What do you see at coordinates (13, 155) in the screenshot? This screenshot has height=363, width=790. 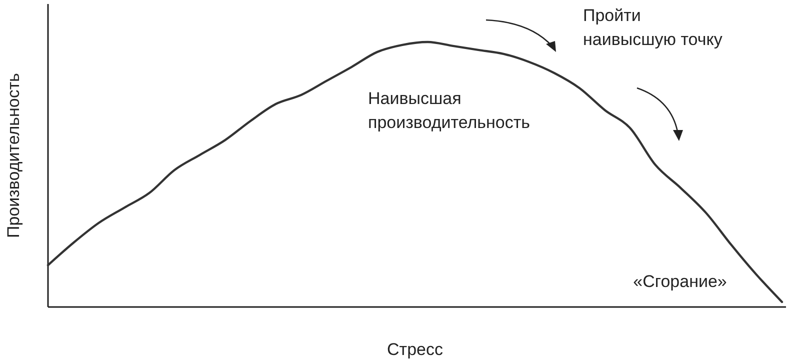 I see `y-axis-title: Производительность` at bounding box center [13, 155].